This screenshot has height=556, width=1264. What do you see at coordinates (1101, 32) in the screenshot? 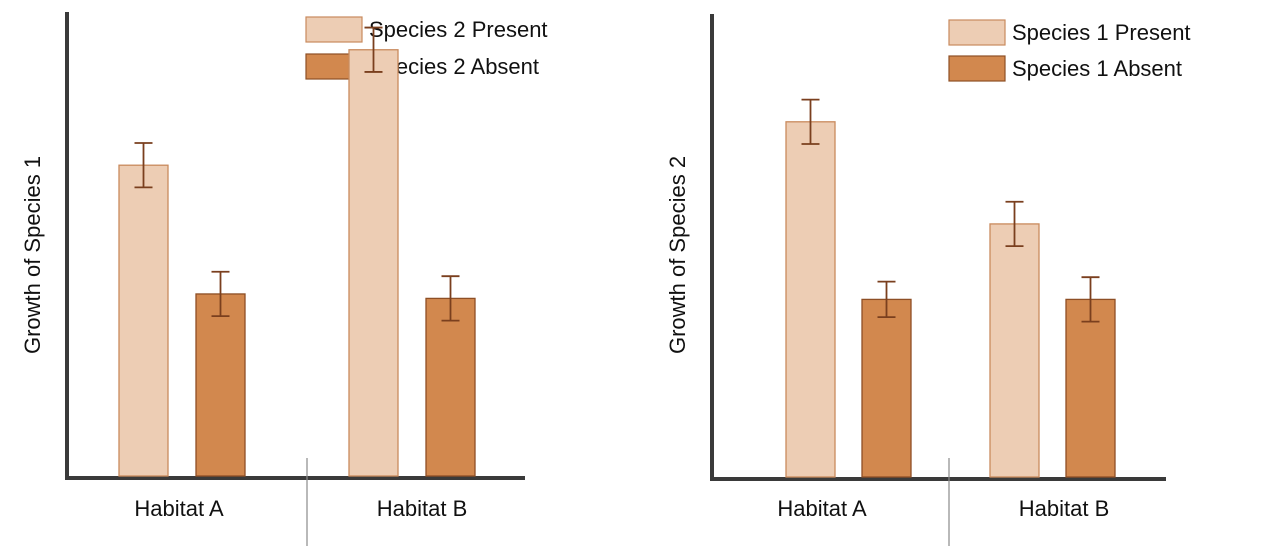
I see `chart-right-legend-label-present: Species 1 Present` at bounding box center [1101, 32].